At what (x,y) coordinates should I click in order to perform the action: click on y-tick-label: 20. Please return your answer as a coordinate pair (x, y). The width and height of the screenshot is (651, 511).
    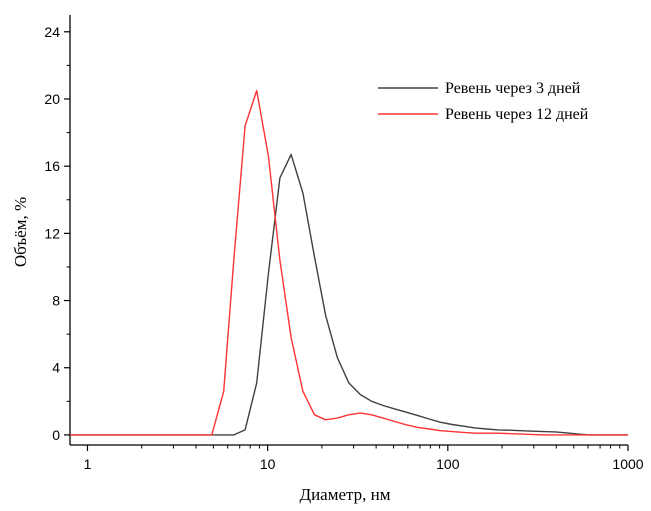
    Looking at the image, I should click on (52, 99).